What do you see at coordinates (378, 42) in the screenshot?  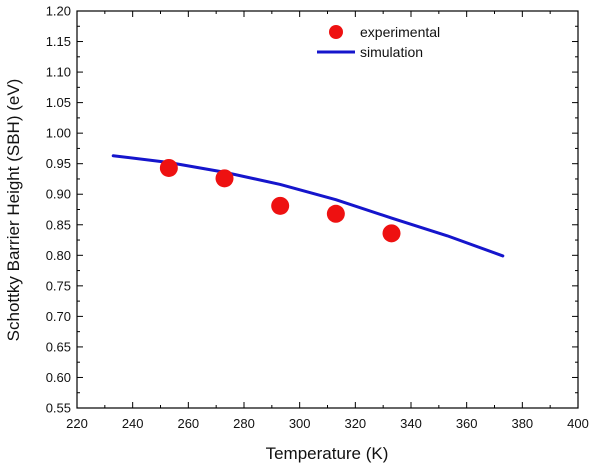 I see `legend: experimental simulation` at bounding box center [378, 42].